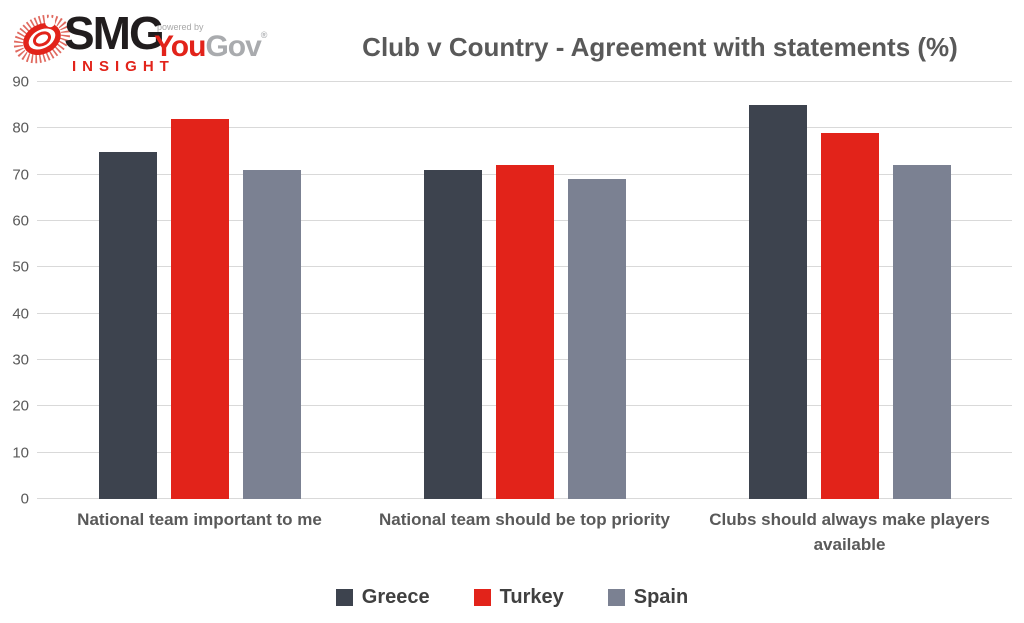 This screenshot has height=623, width=1024. I want to click on legend-item-greece: Greece, so click(382, 597).